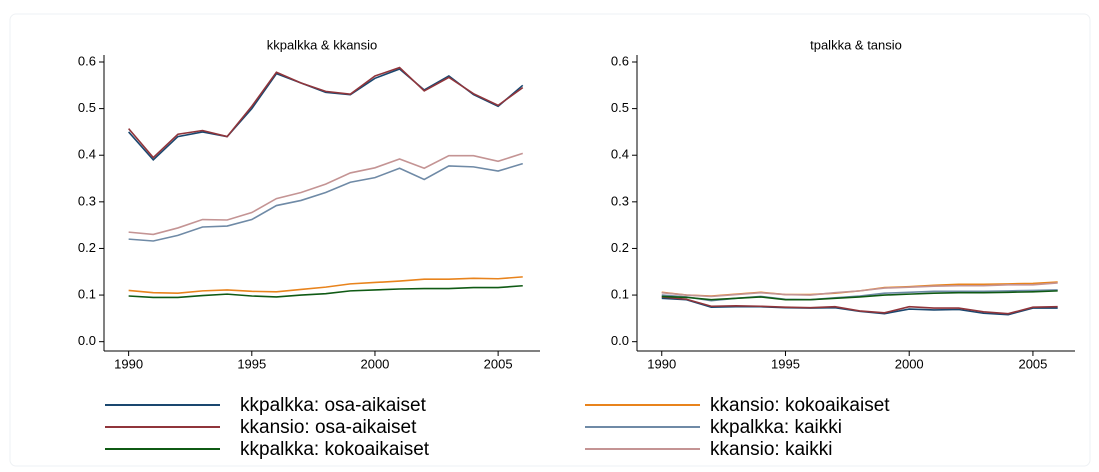  I want to click on legend-label: kkpalkka: kaikki, so click(776, 427).